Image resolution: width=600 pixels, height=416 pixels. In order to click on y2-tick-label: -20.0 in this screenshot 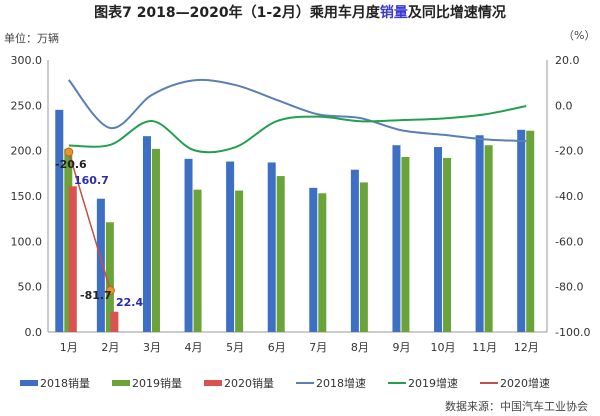, I will do `click(569, 151)`.